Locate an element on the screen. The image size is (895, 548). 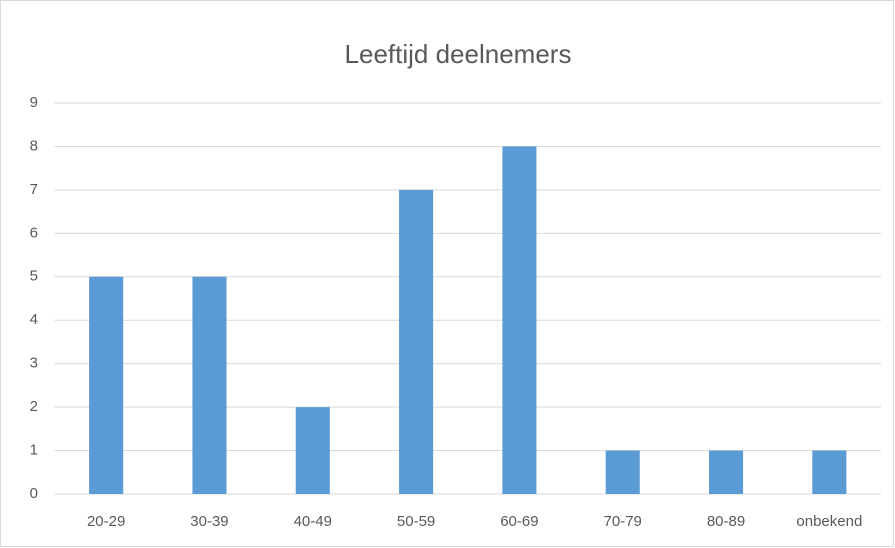
y-tick-label: 0 is located at coordinates (34, 493).